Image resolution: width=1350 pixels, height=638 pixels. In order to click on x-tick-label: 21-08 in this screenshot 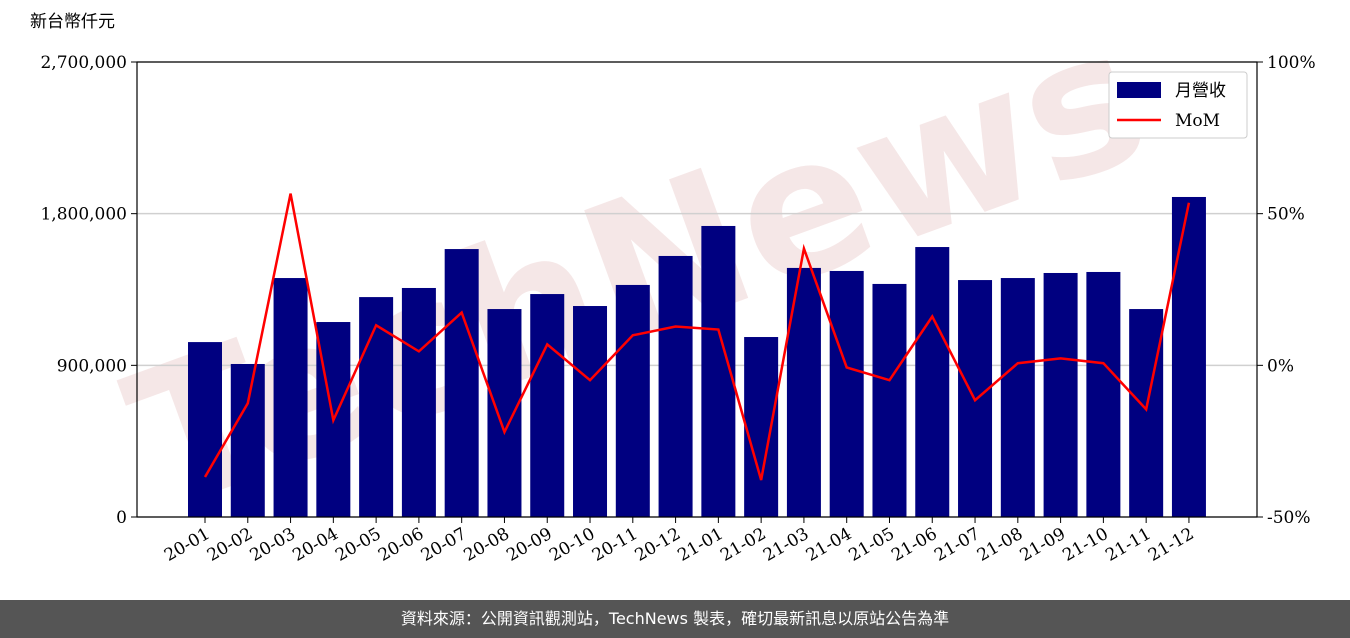, I will do `click(1000, 545)`.